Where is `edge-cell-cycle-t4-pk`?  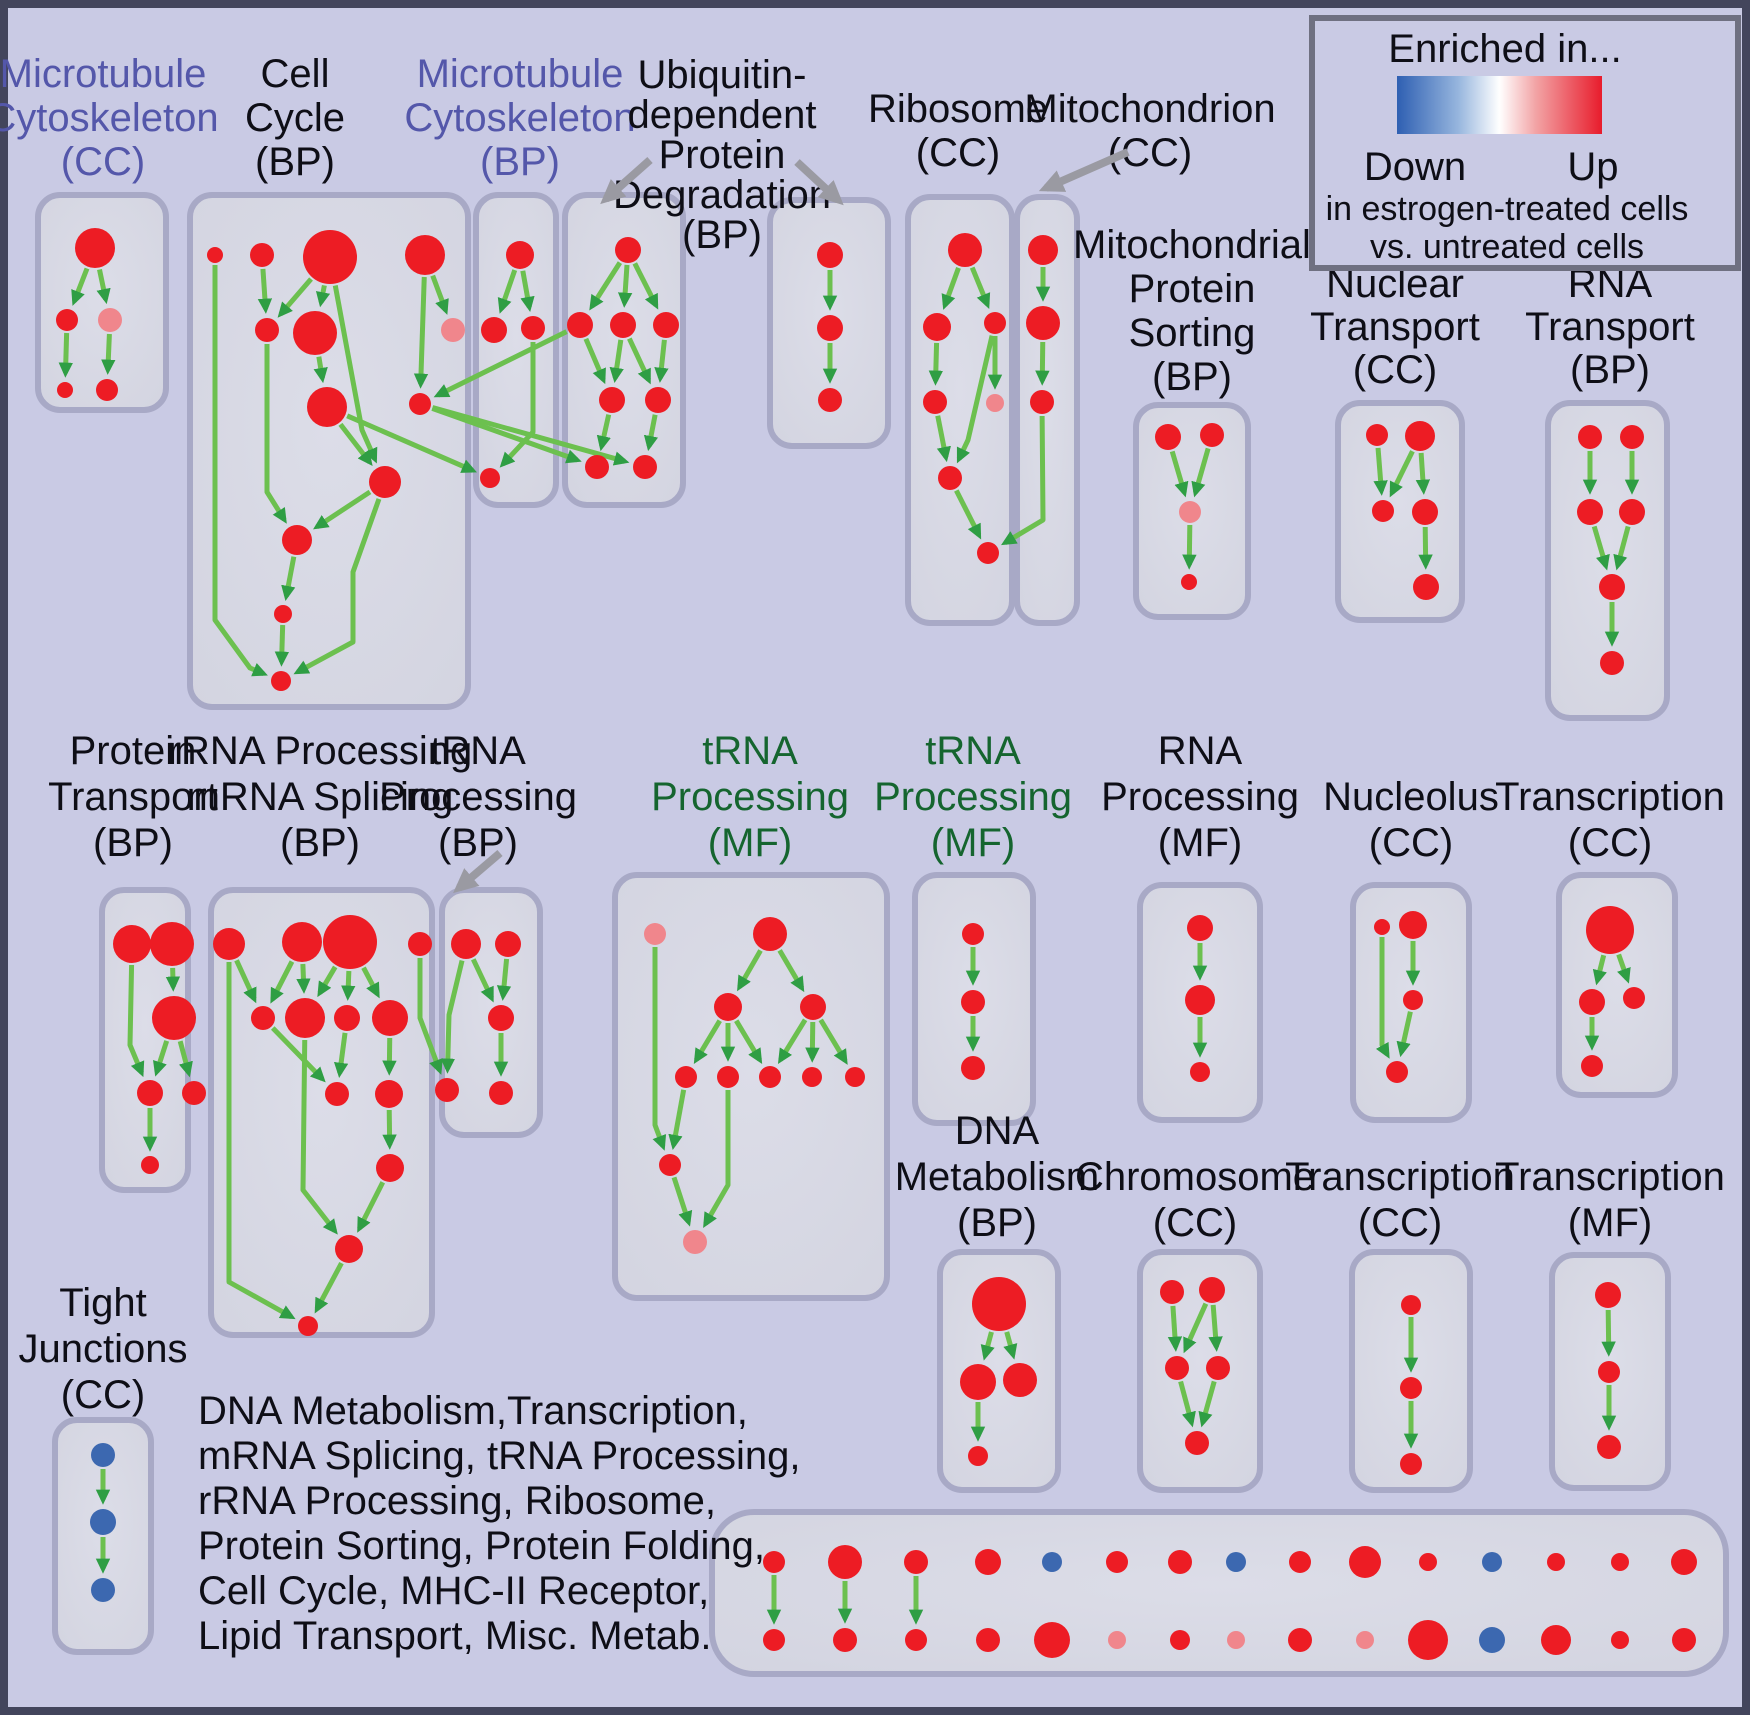 edge-cell-cycle-t4-pk is located at coordinates (439, 294).